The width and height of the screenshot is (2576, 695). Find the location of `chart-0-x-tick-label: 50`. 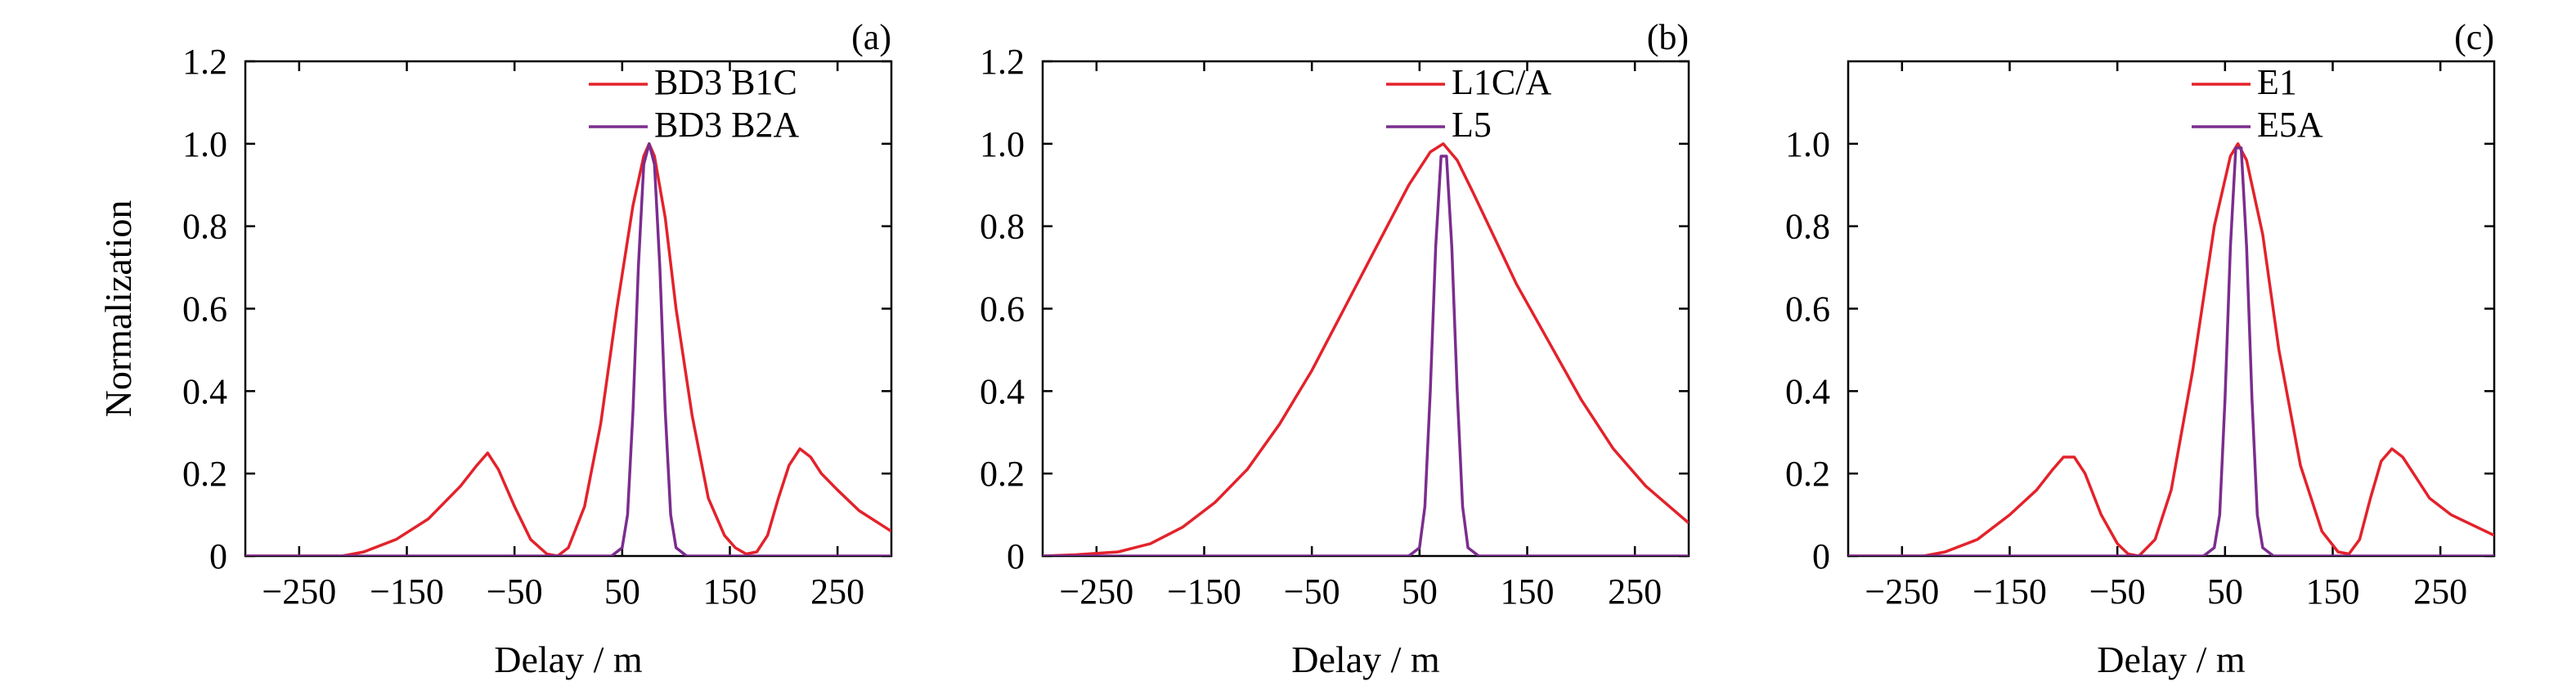

chart-0-x-tick-label: 50 is located at coordinates (622, 592).